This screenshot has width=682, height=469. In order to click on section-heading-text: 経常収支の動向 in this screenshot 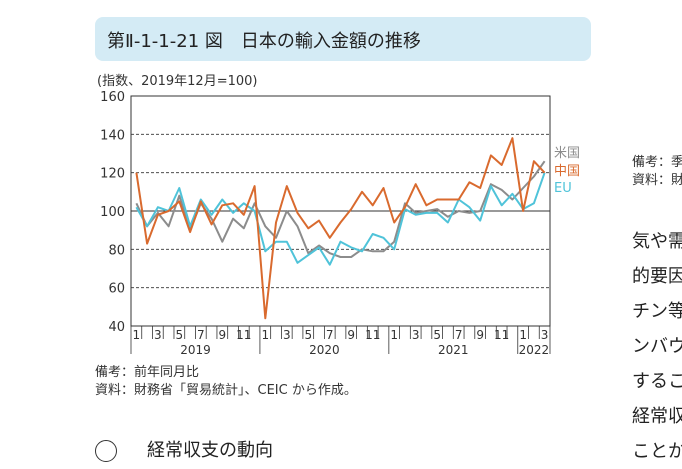, I will do `click(210, 450)`.